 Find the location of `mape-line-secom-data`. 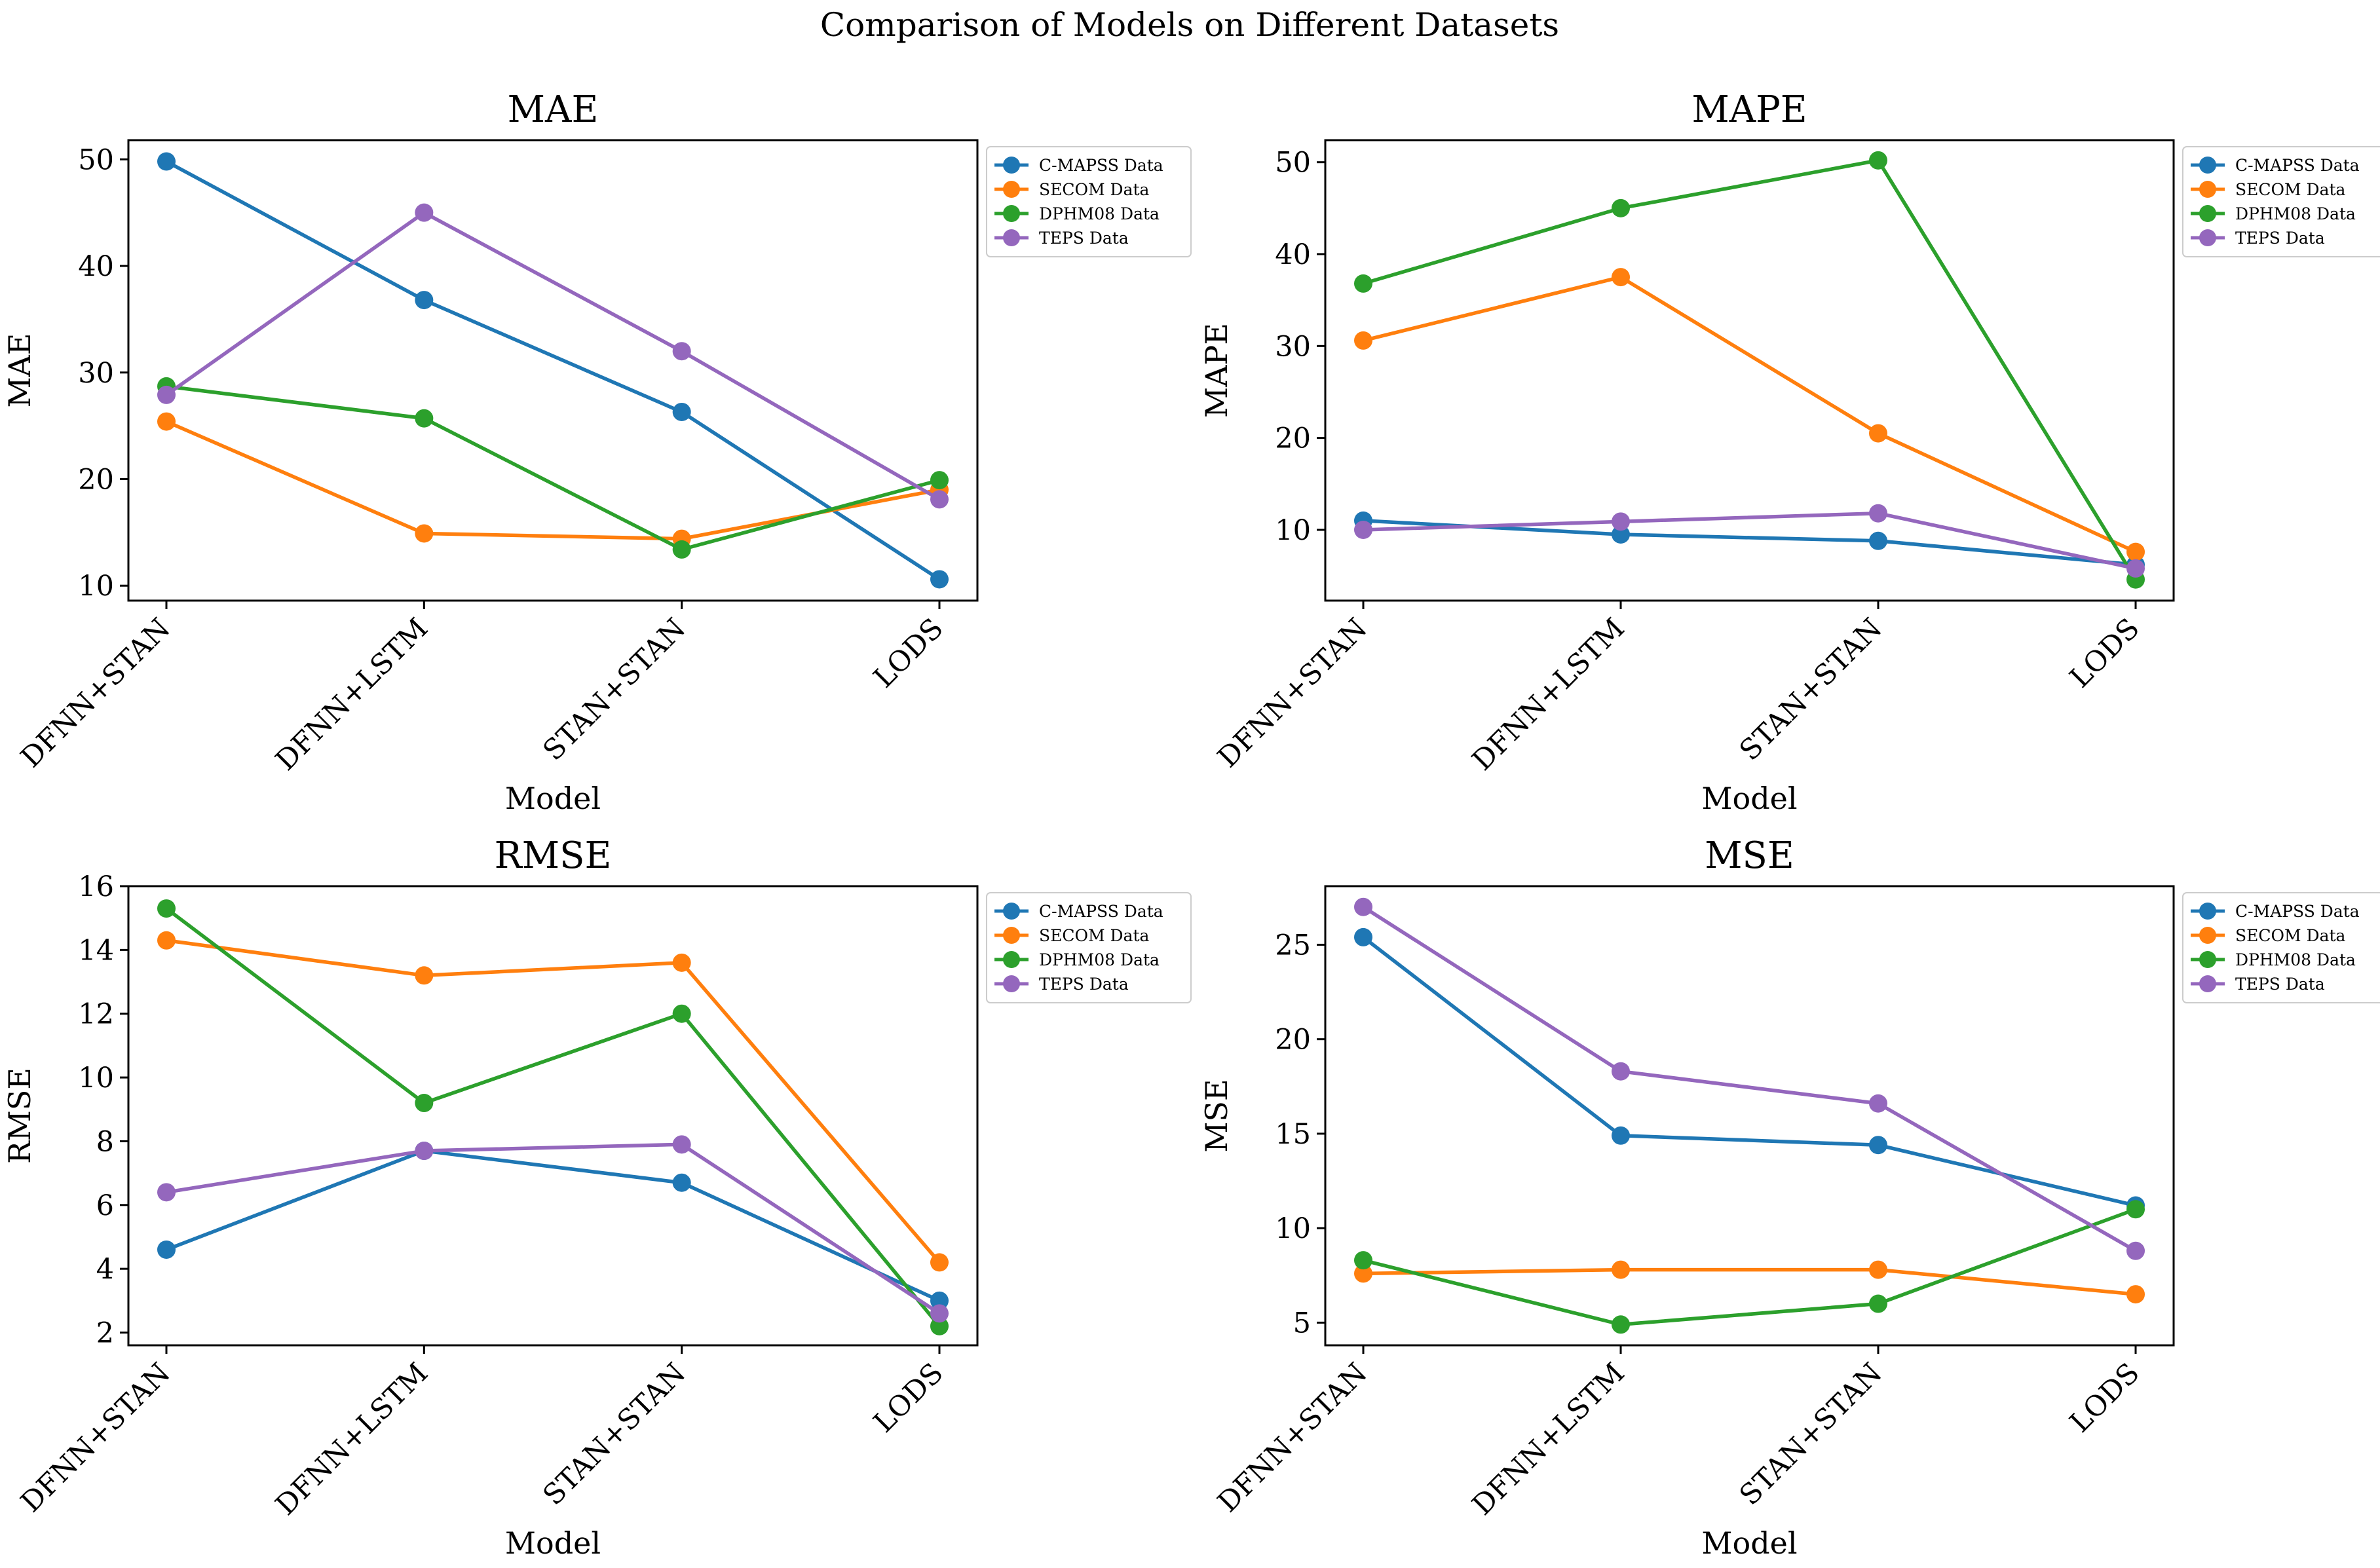

mape-line-secom-data is located at coordinates (1749, 414).